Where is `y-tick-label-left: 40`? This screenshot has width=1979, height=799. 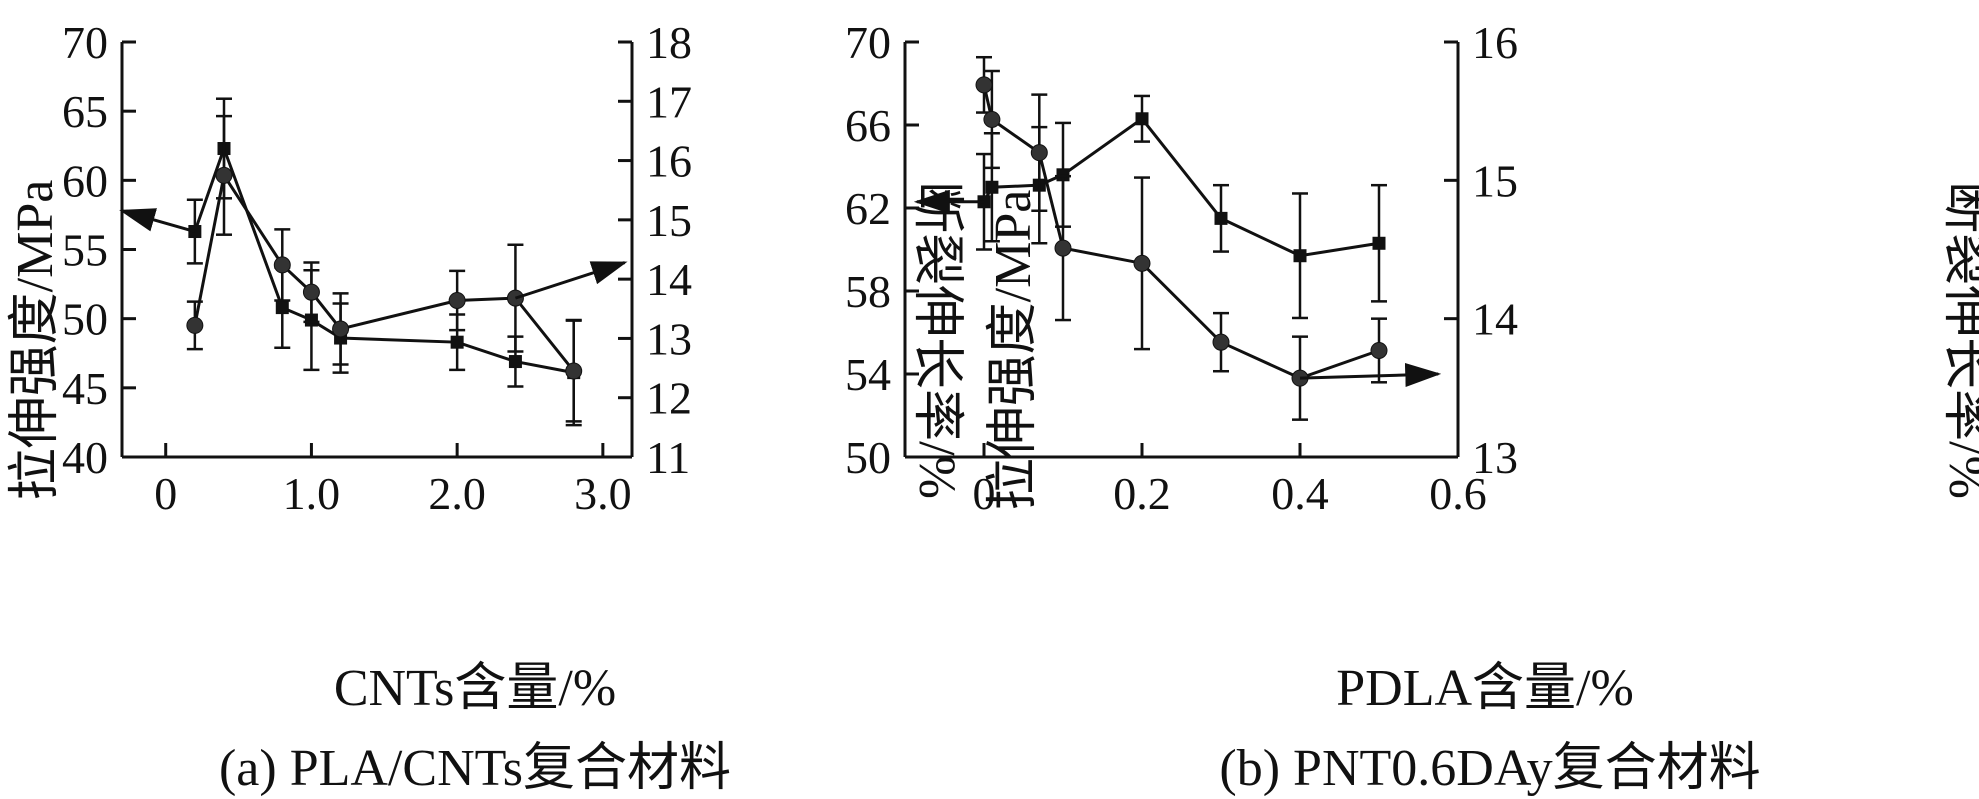
y-tick-label-left: 40 is located at coordinates (85, 457).